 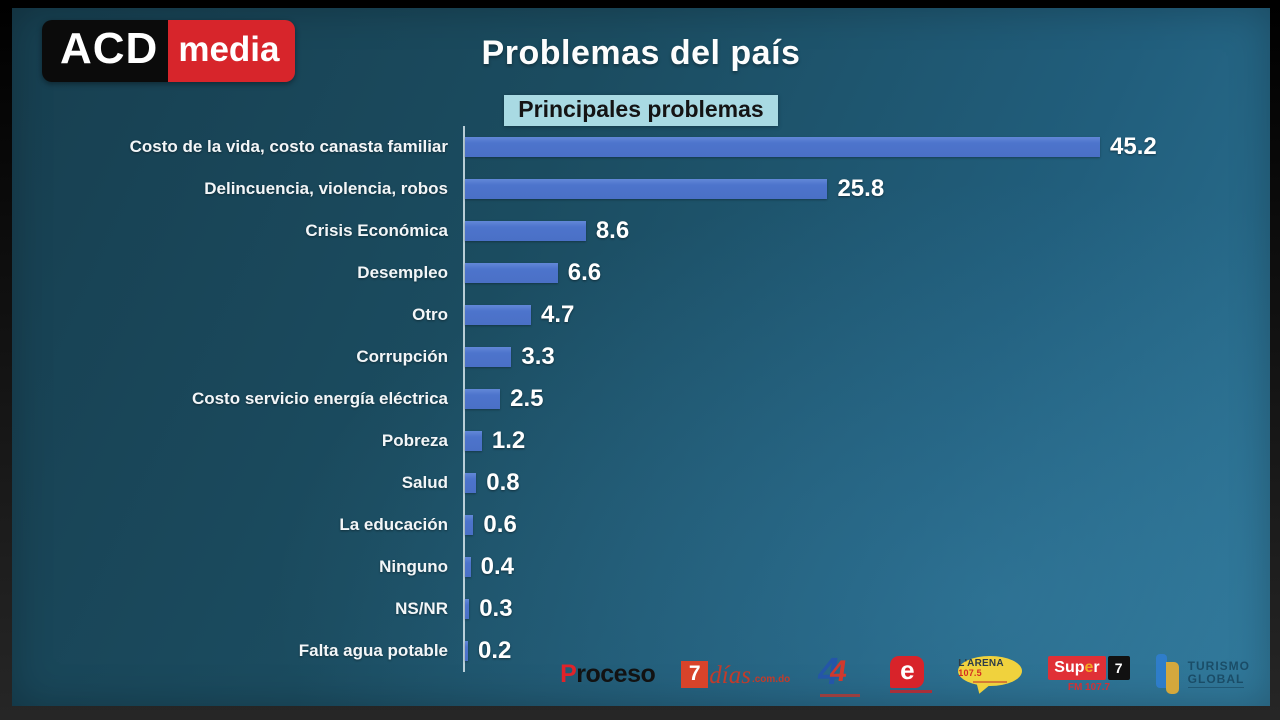 What do you see at coordinates (1069, 667) in the screenshot?
I see `super7-word-a: Sup` at bounding box center [1069, 667].